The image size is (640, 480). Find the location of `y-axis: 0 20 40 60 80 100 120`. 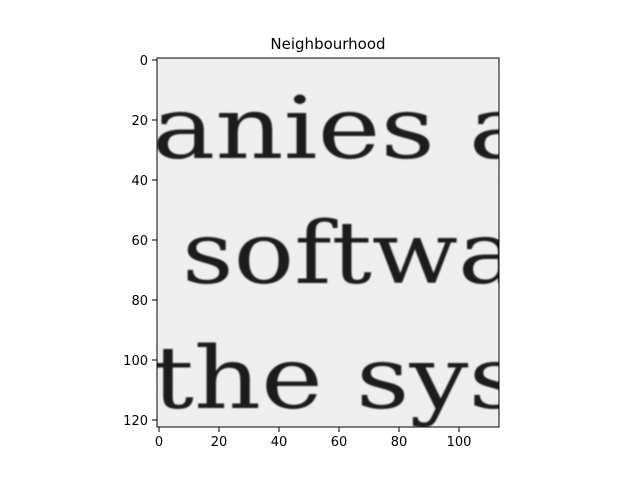

y-axis: 0 20 40 60 80 100 120 is located at coordinates (140, 241).